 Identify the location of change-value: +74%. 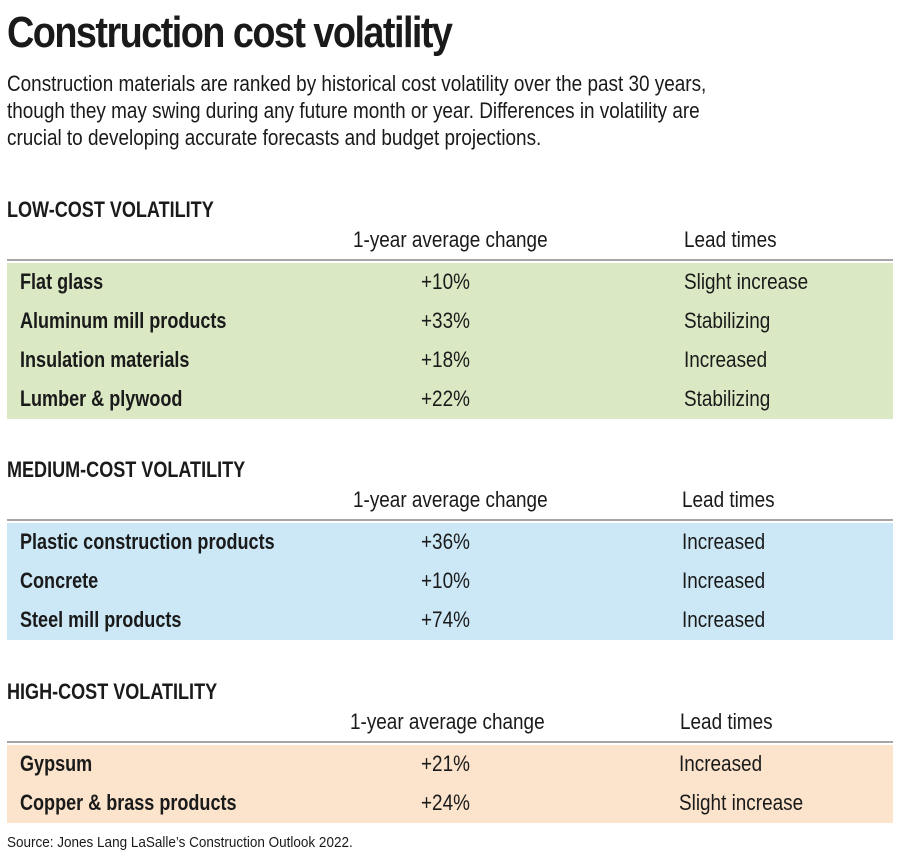
(445, 619).